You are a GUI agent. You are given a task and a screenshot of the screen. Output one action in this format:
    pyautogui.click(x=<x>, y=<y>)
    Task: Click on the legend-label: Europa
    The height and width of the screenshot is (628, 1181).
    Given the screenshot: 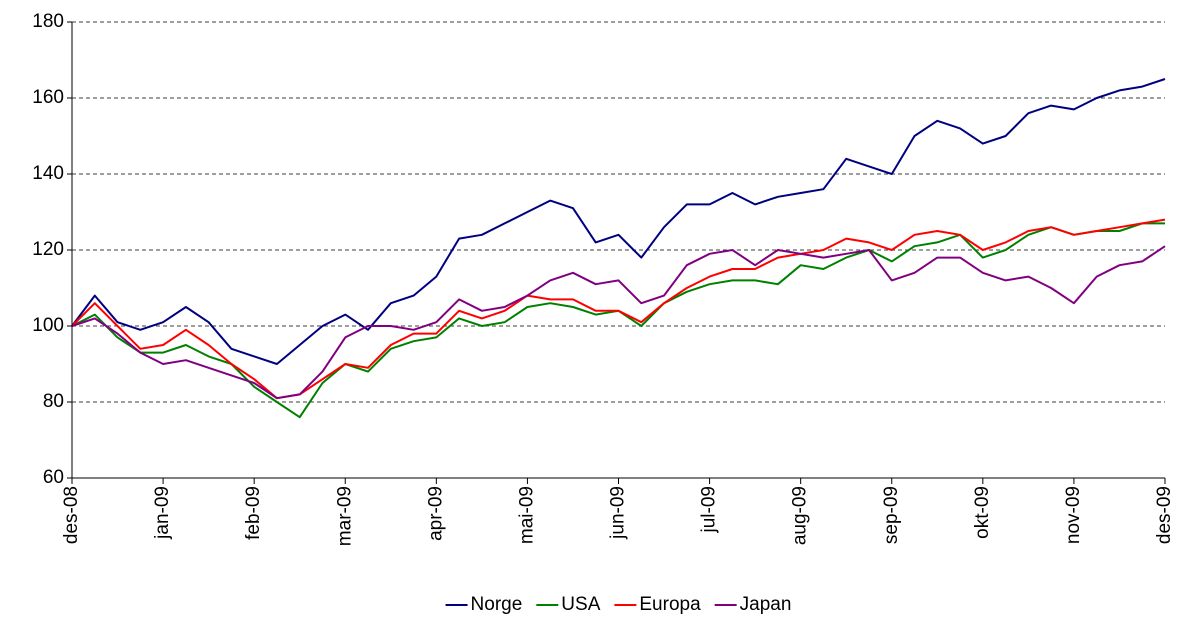 What is the action you would take?
    pyautogui.click(x=670, y=604)
    